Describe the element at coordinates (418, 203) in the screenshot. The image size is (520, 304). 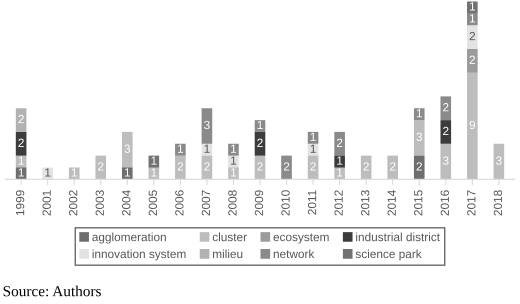
I see `x-tick-label: 2015` at that location.